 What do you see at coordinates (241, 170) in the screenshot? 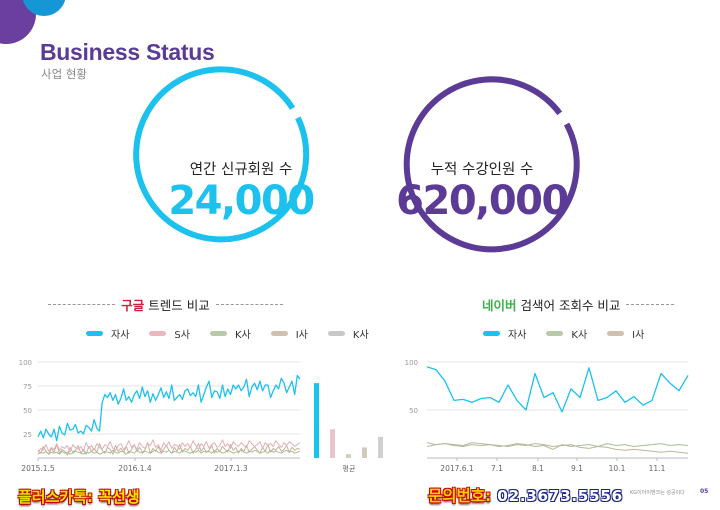
I see `new-members-label: 연간 신규회원 수` at bounding box center [241, 170].